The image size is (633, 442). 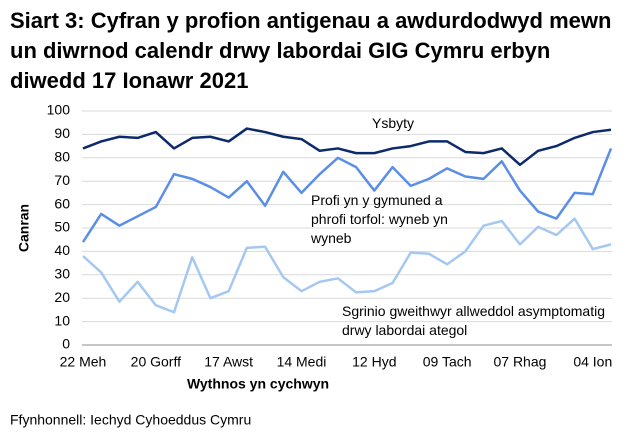 I want to click on x-tick-label: 04 Ion, so click(x=592, y=362).